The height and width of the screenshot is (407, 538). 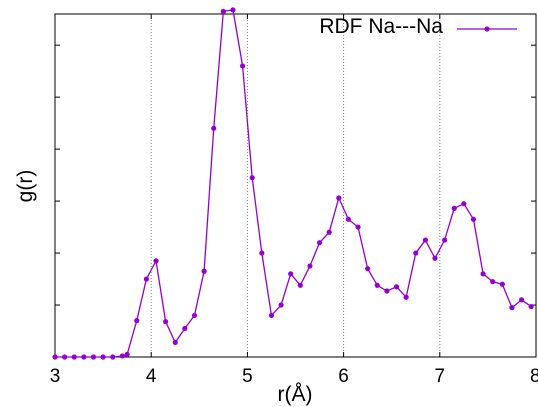 What do you see at coordinates (343, 376) in the screenshot?
I see `x-tick-label-6: 6` at bounding box center [343, 376].